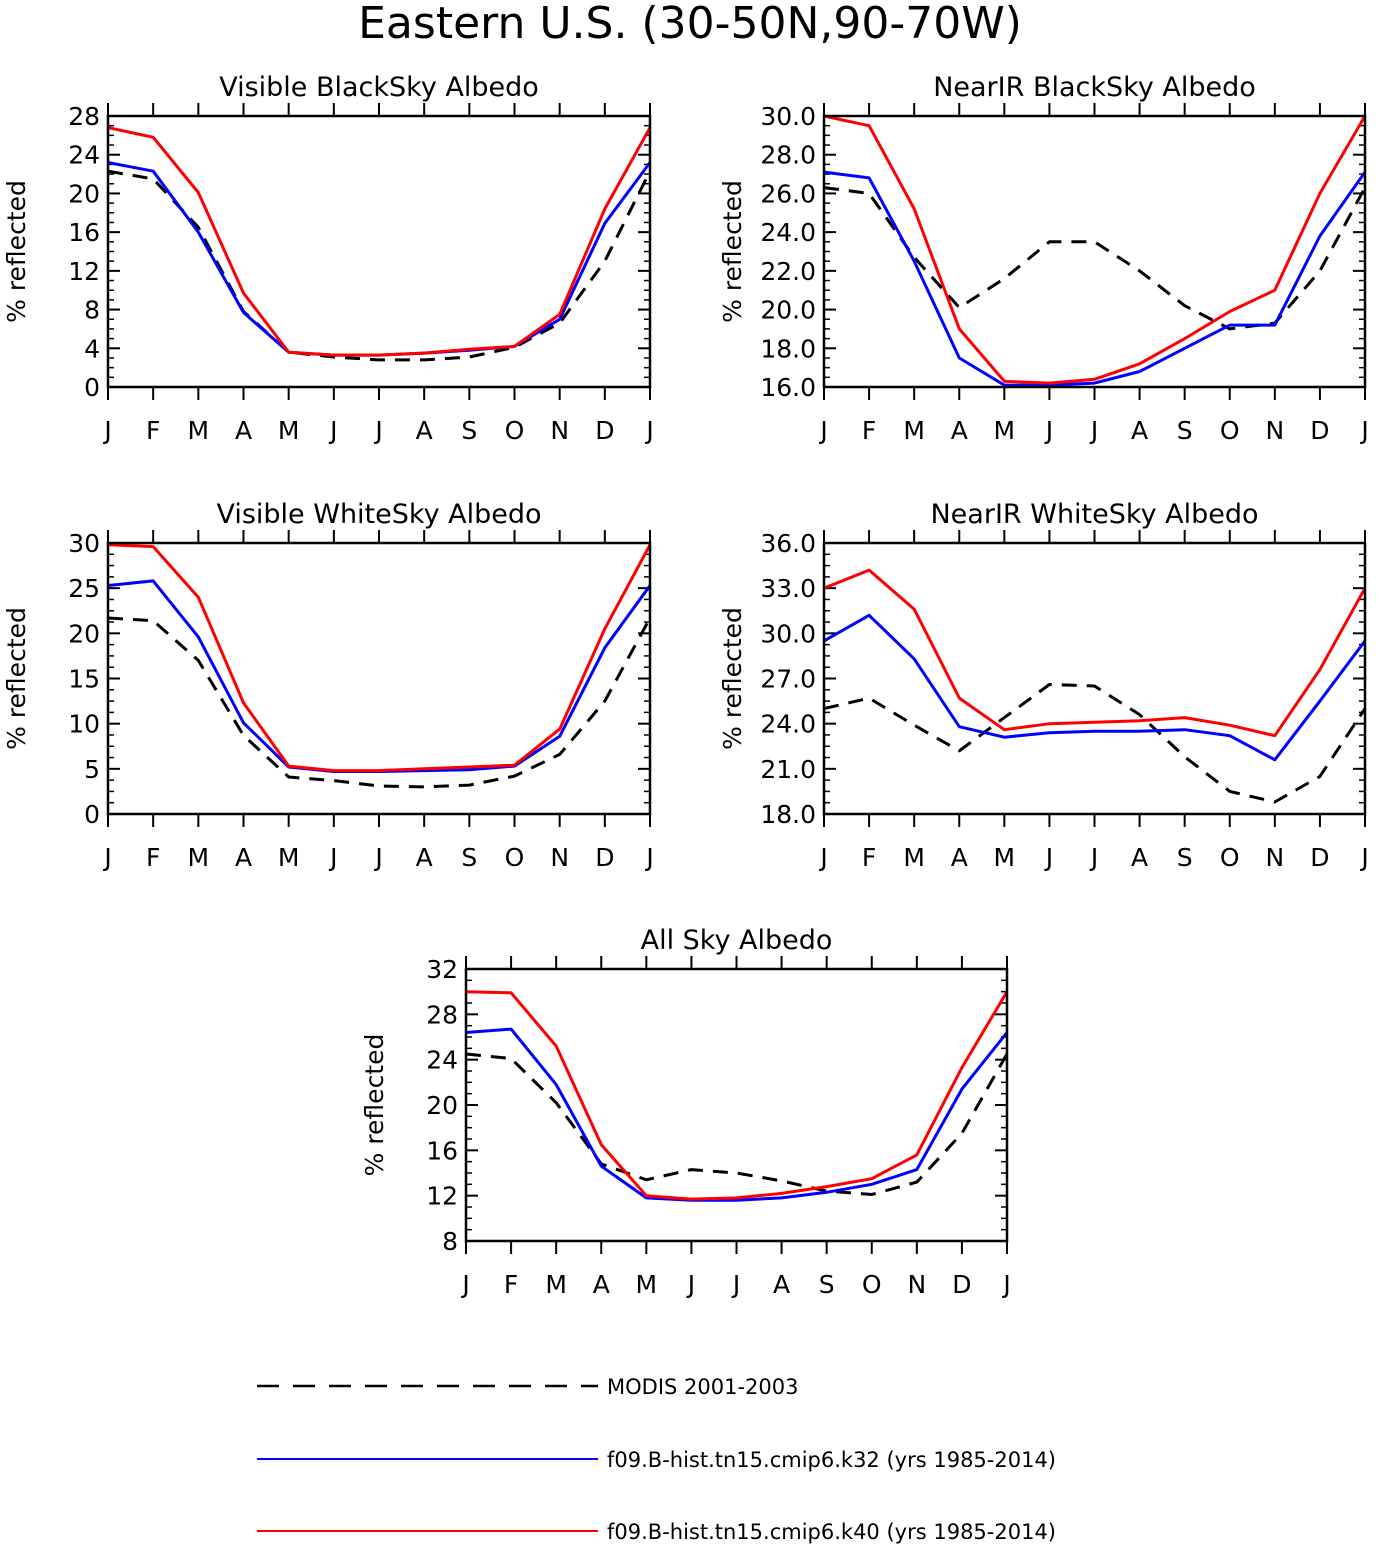 The width and height of the screenshot is (1380, 1545). I want to click on panel-title: Visible WhiteSky Albedo, so click(378, 514).